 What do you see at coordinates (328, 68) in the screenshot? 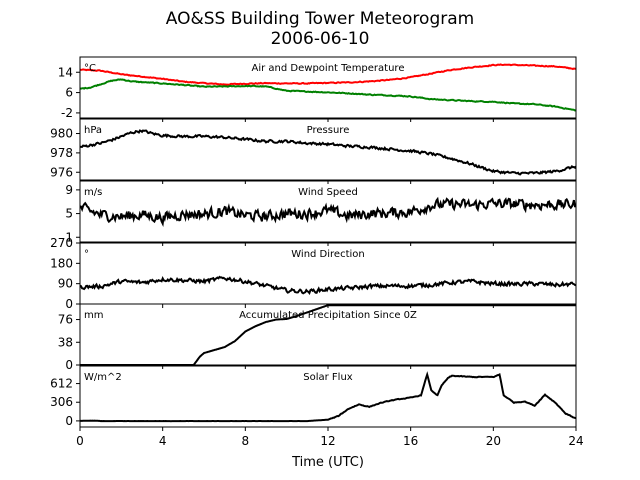
I see `panel-title-temperature: Air and Dewpoint Temperature` at bounding box center [328, 68].